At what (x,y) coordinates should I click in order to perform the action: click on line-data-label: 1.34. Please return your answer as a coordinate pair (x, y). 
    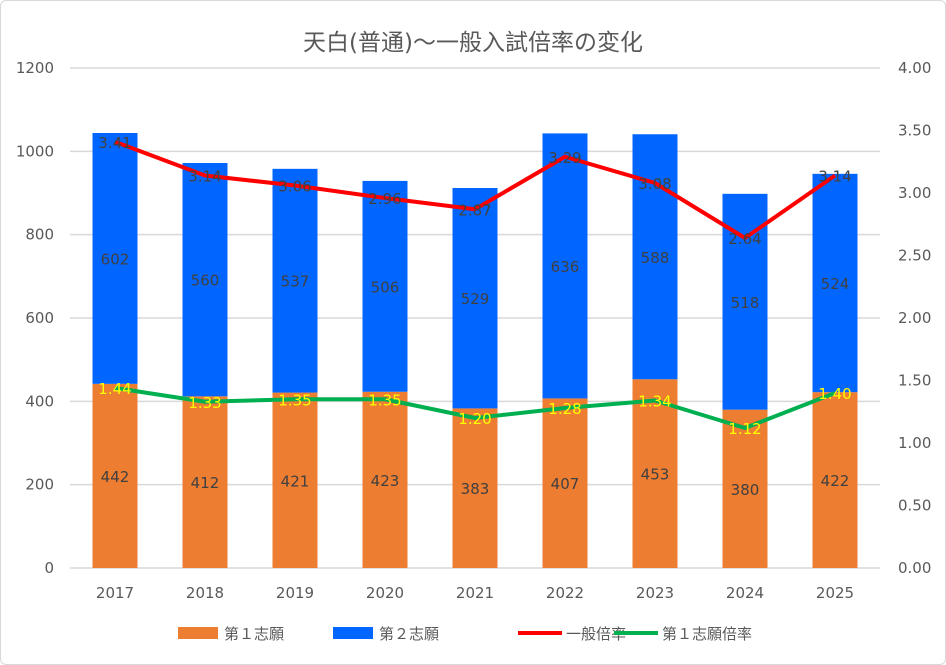
    Looking at the image, I should click on (654, 402).